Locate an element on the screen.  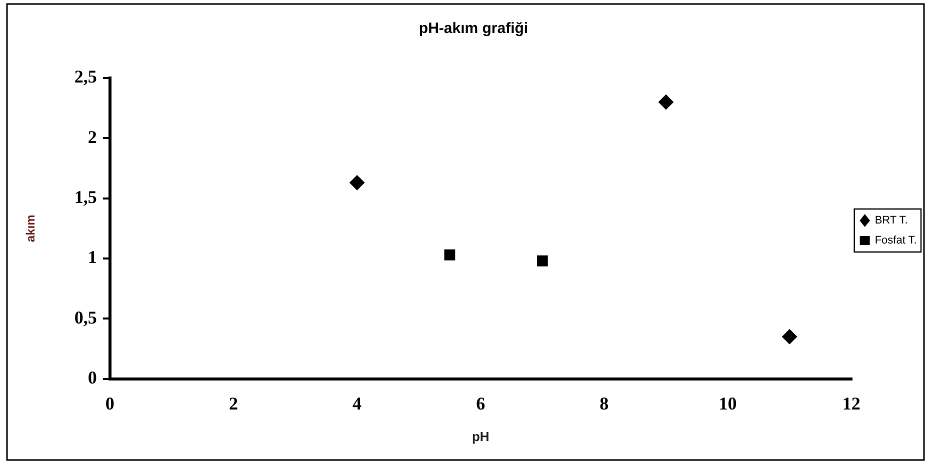
y-tick-label: 0 is located at coordinates (92, 377).